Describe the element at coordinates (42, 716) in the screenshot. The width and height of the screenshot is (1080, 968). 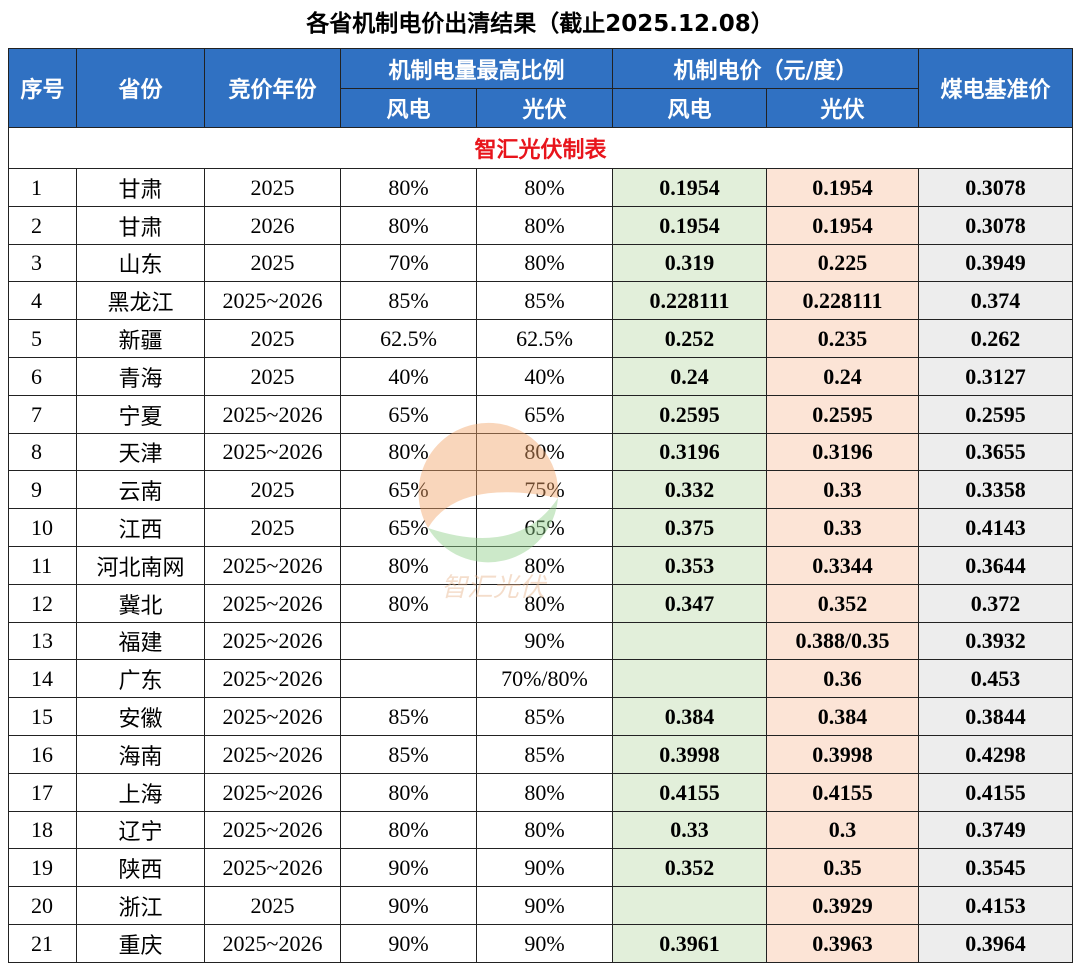
I see `table-cell: 15` at that location.